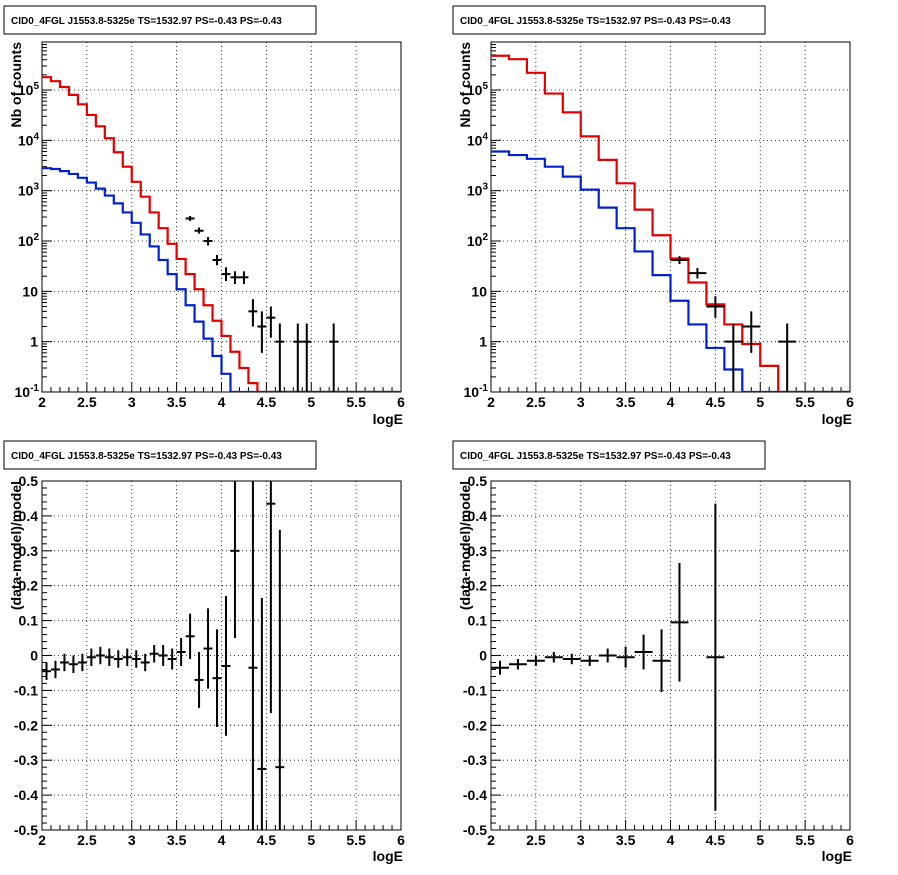 Image resolution: width=898 pixels, height=875 pixels. Describe the element at coordinates (716, 840) in the screenshot. I see `x-tick-label: 4.5` at that location.